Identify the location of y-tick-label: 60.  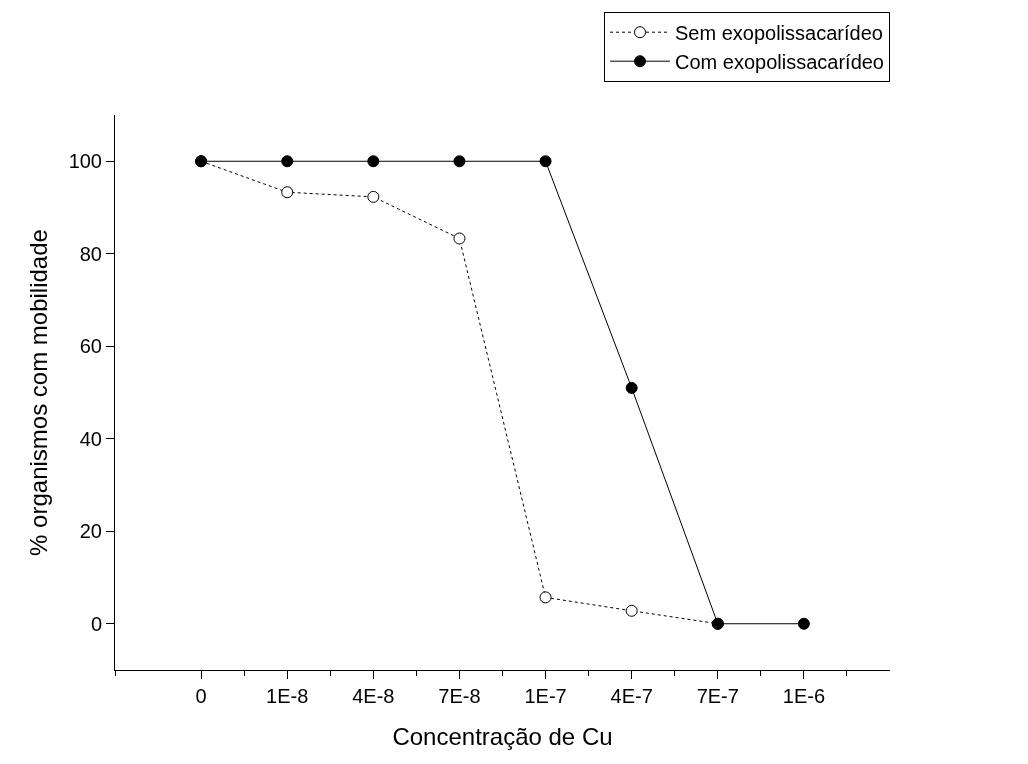
(90, 346).